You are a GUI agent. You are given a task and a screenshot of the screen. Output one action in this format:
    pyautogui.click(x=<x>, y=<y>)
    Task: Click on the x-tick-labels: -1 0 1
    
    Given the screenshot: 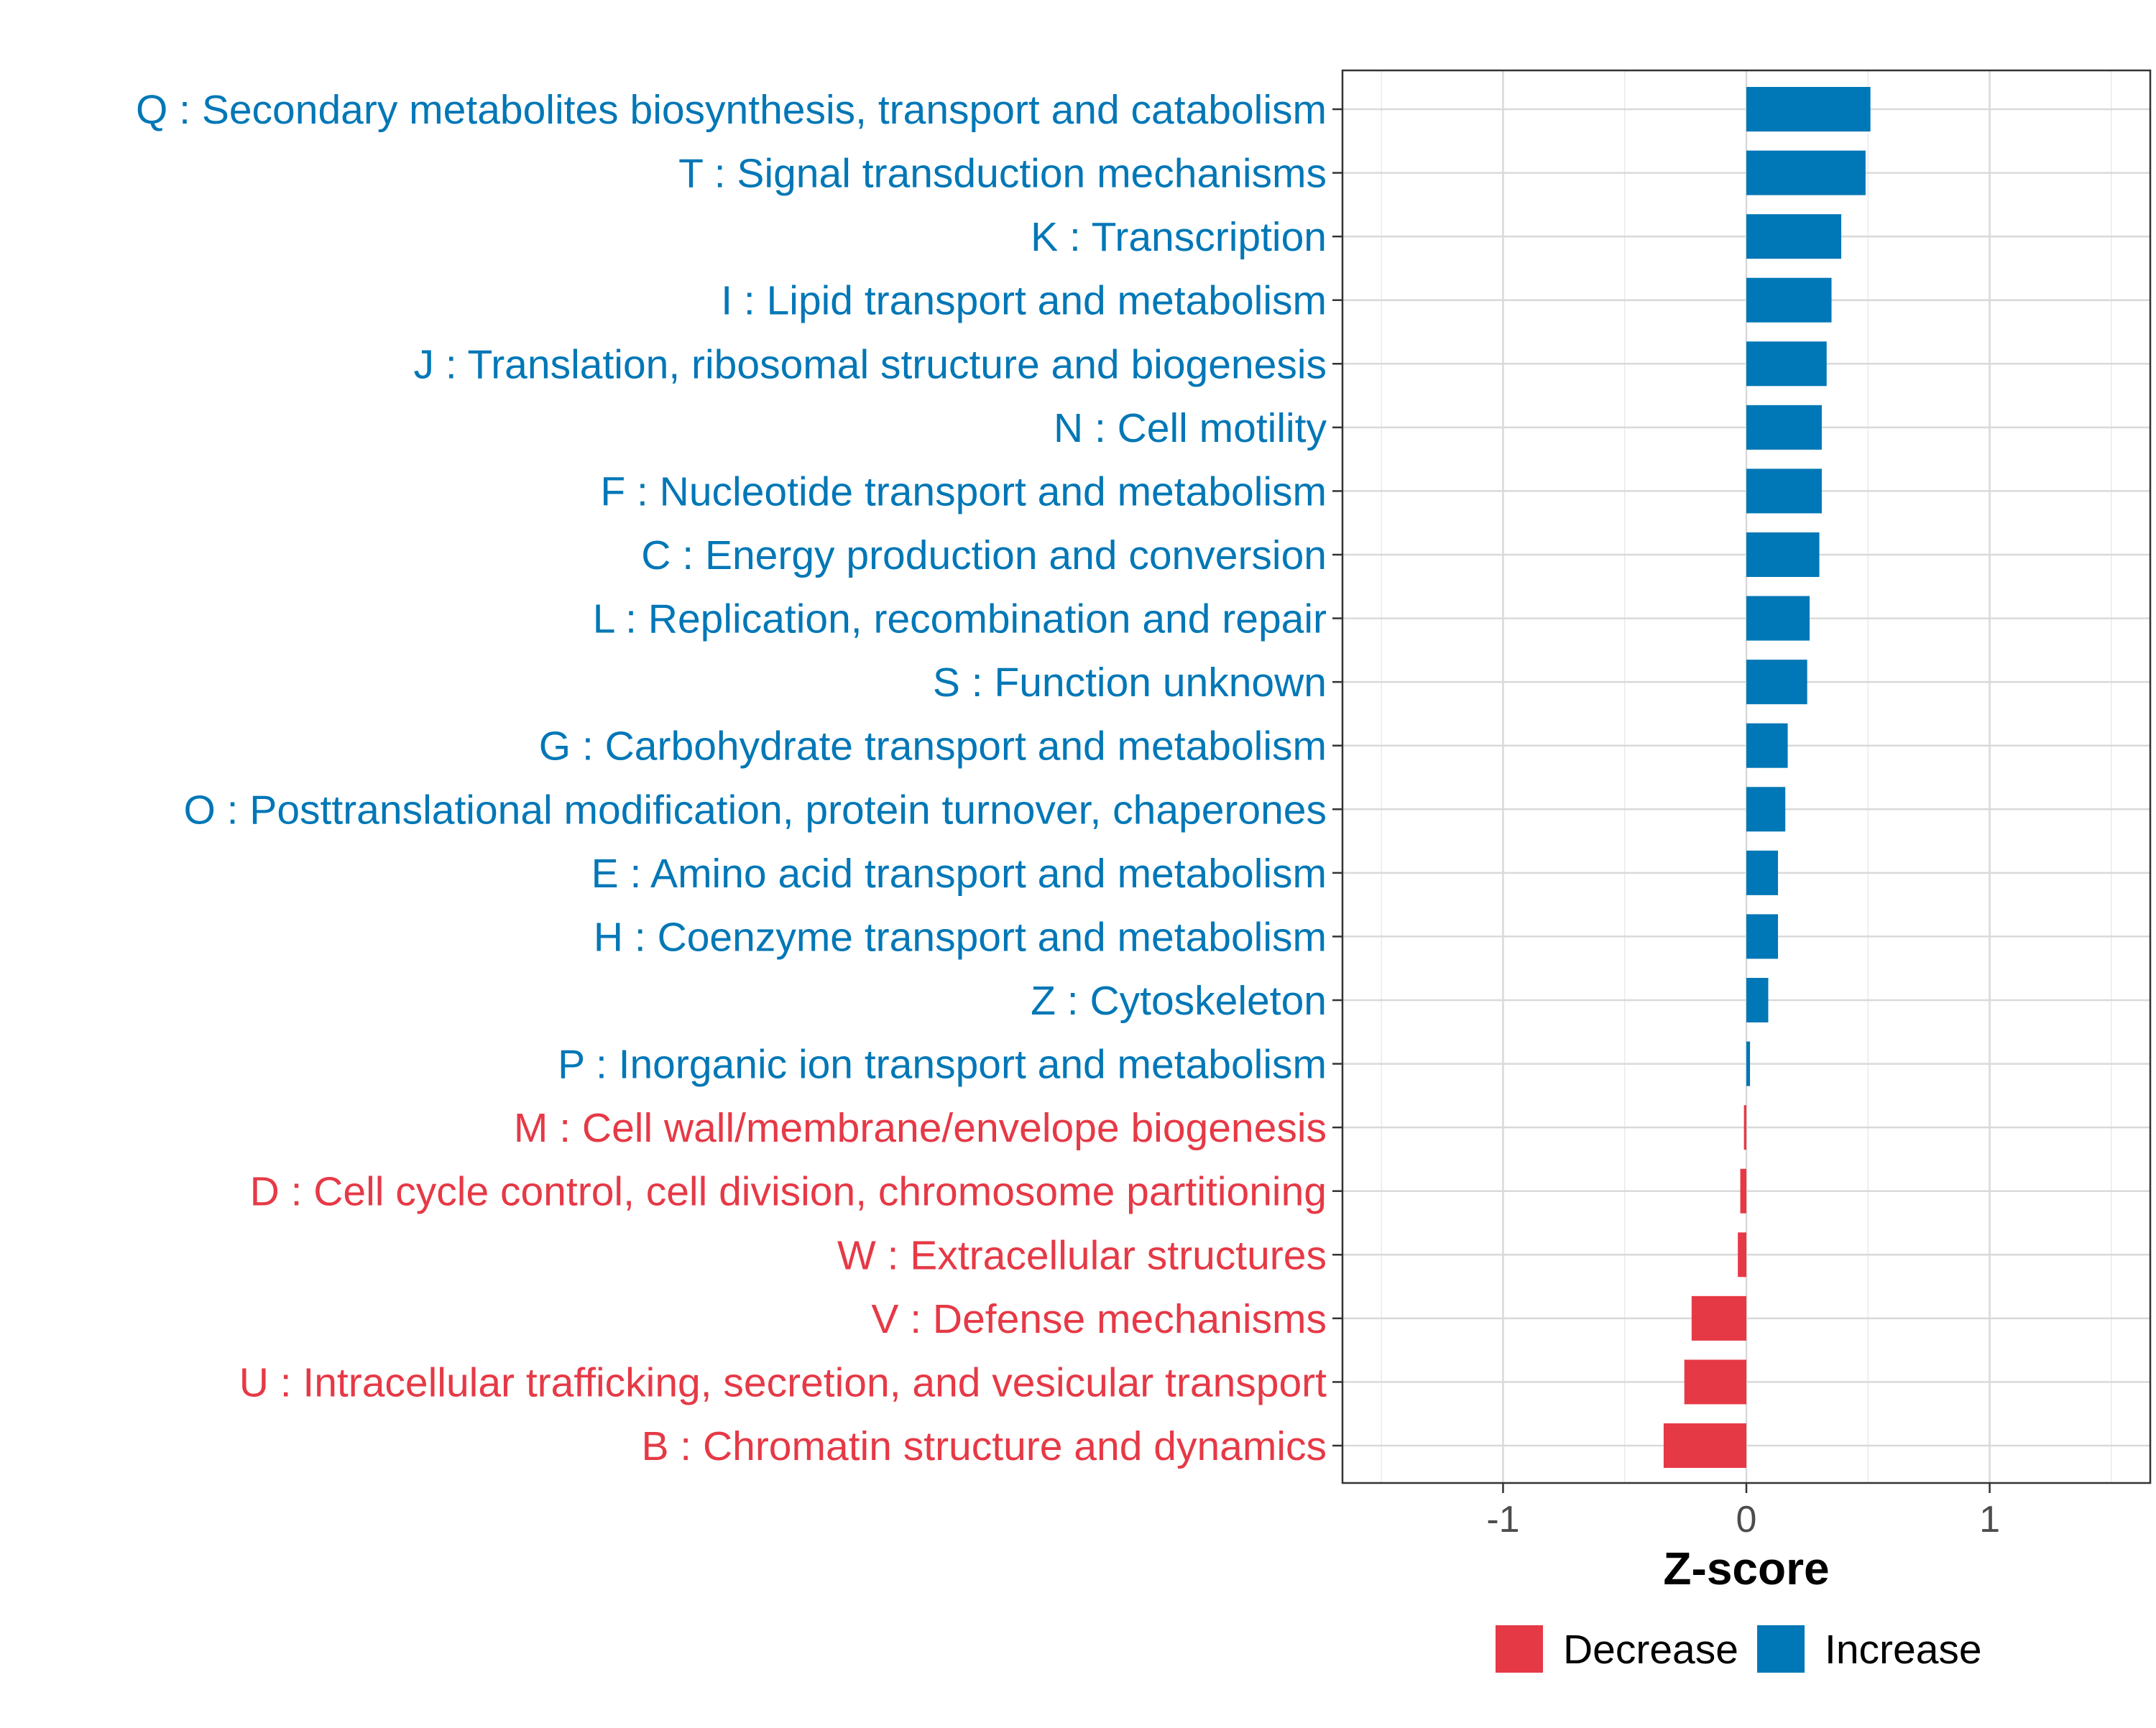 What is the action you would take?
    pyautogui.click(x=1743, y=1520)
    